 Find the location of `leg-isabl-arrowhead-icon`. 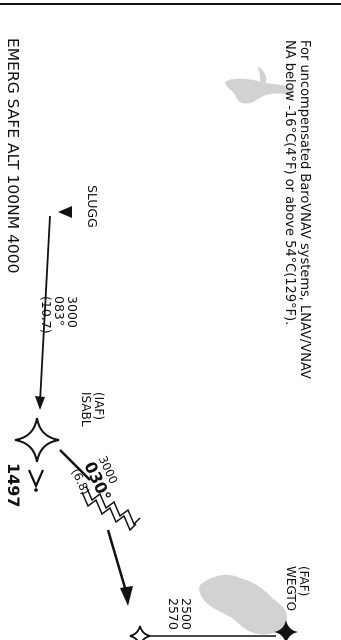

leg-isabl-arrowhead-icon is located at coordinates (126, 596).